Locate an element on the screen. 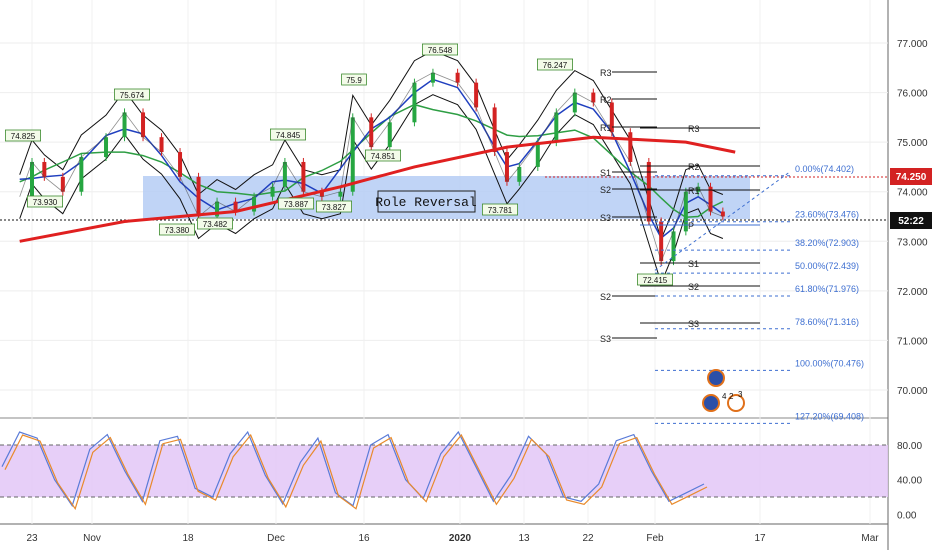  price-callout-label: 73.887 is located at coordinates (296, 204).